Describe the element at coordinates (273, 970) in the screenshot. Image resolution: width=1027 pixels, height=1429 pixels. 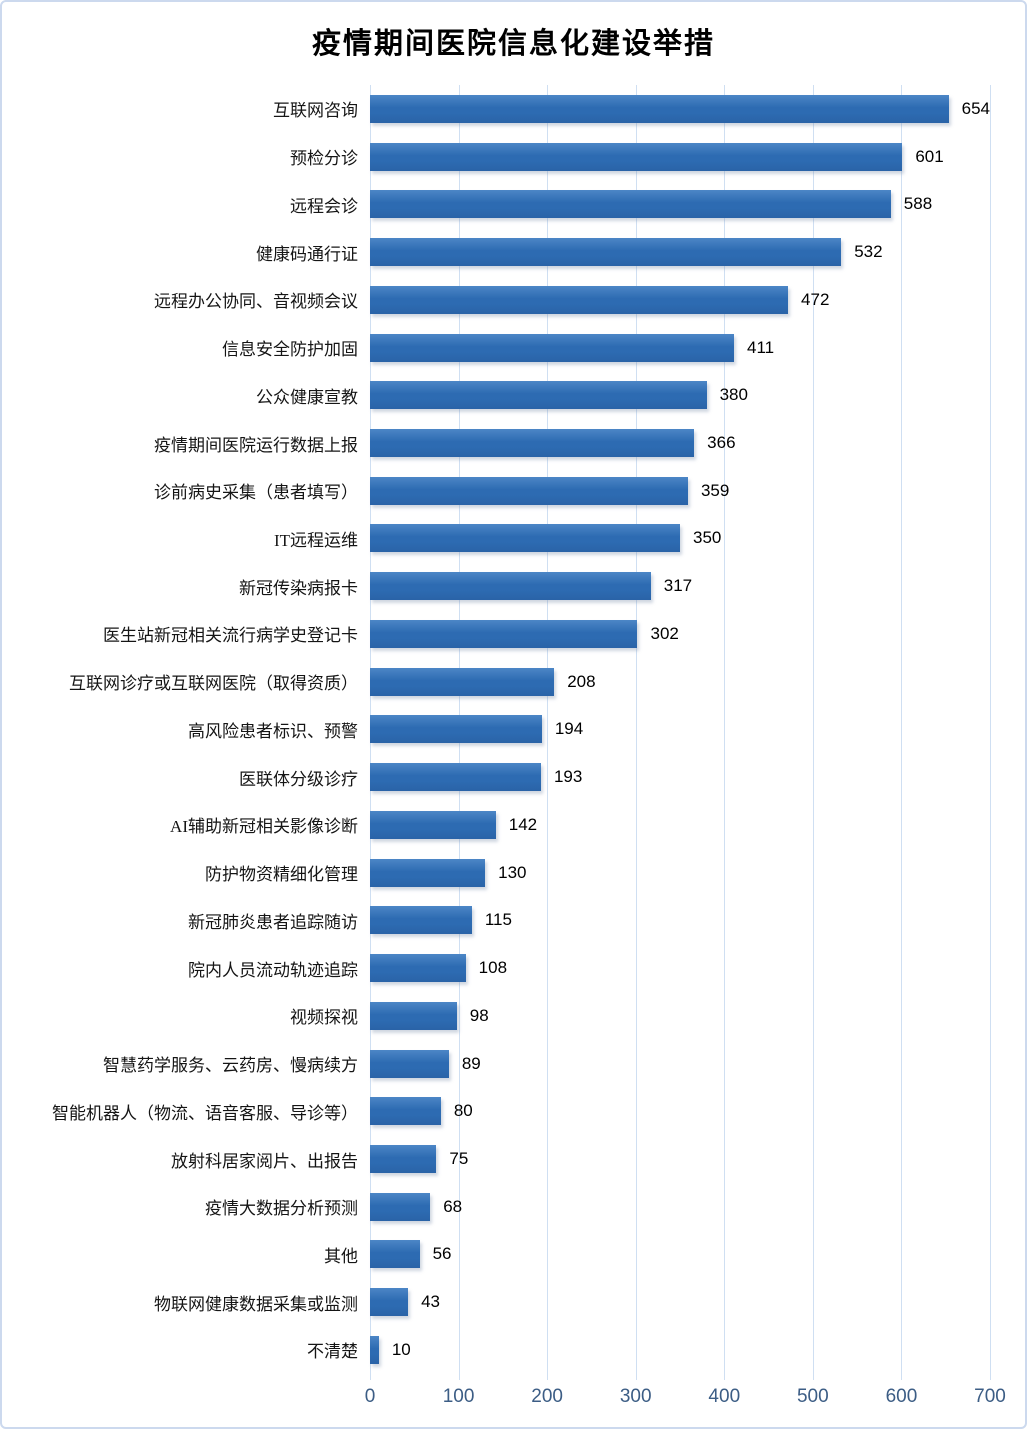
I see `category-label: 院内人员流动轨迹追踪` at that location.